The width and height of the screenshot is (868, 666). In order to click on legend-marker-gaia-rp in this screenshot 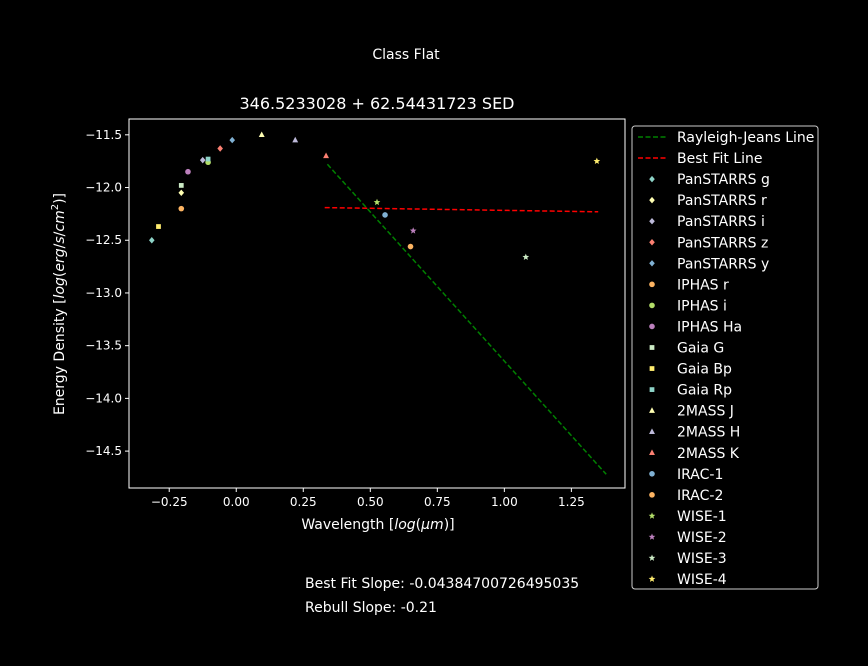, I will do `click(652, 389)`.